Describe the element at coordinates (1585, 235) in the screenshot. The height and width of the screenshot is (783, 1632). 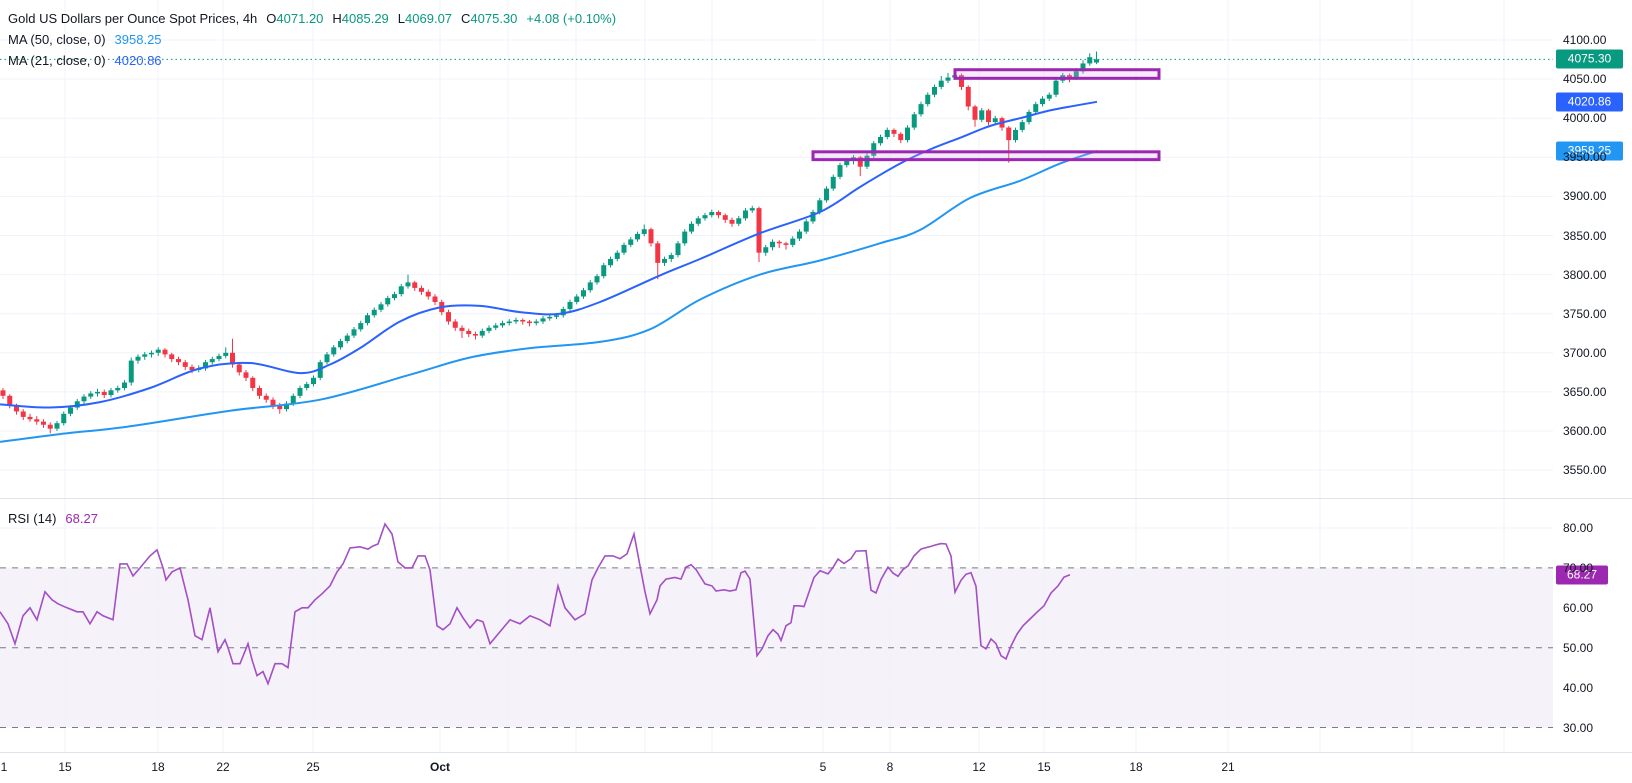
I see `price-tick-label: 3850.00` at that location.